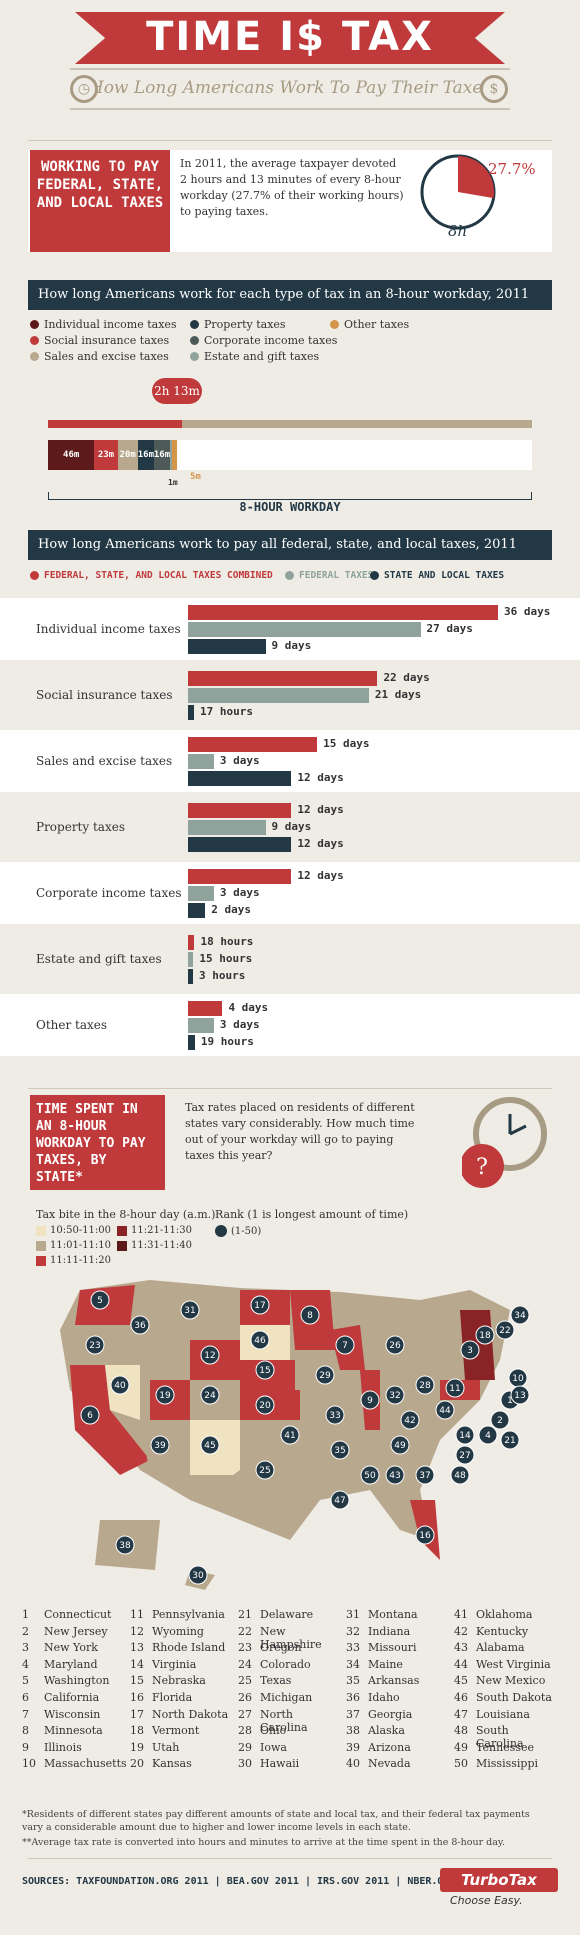  What do you see at coordinates (194, 324) in the screenshot?
I see `legend-dot` at bounding box center [194, 324].